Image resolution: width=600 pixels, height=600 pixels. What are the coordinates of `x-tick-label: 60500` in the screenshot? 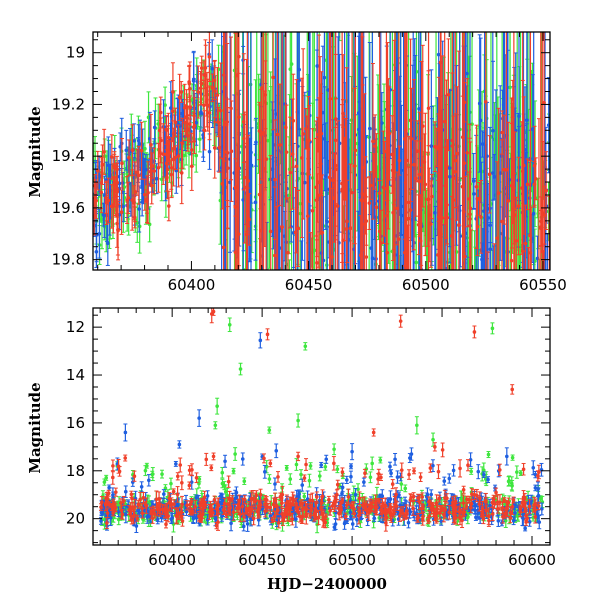 It's located at (352, 560).